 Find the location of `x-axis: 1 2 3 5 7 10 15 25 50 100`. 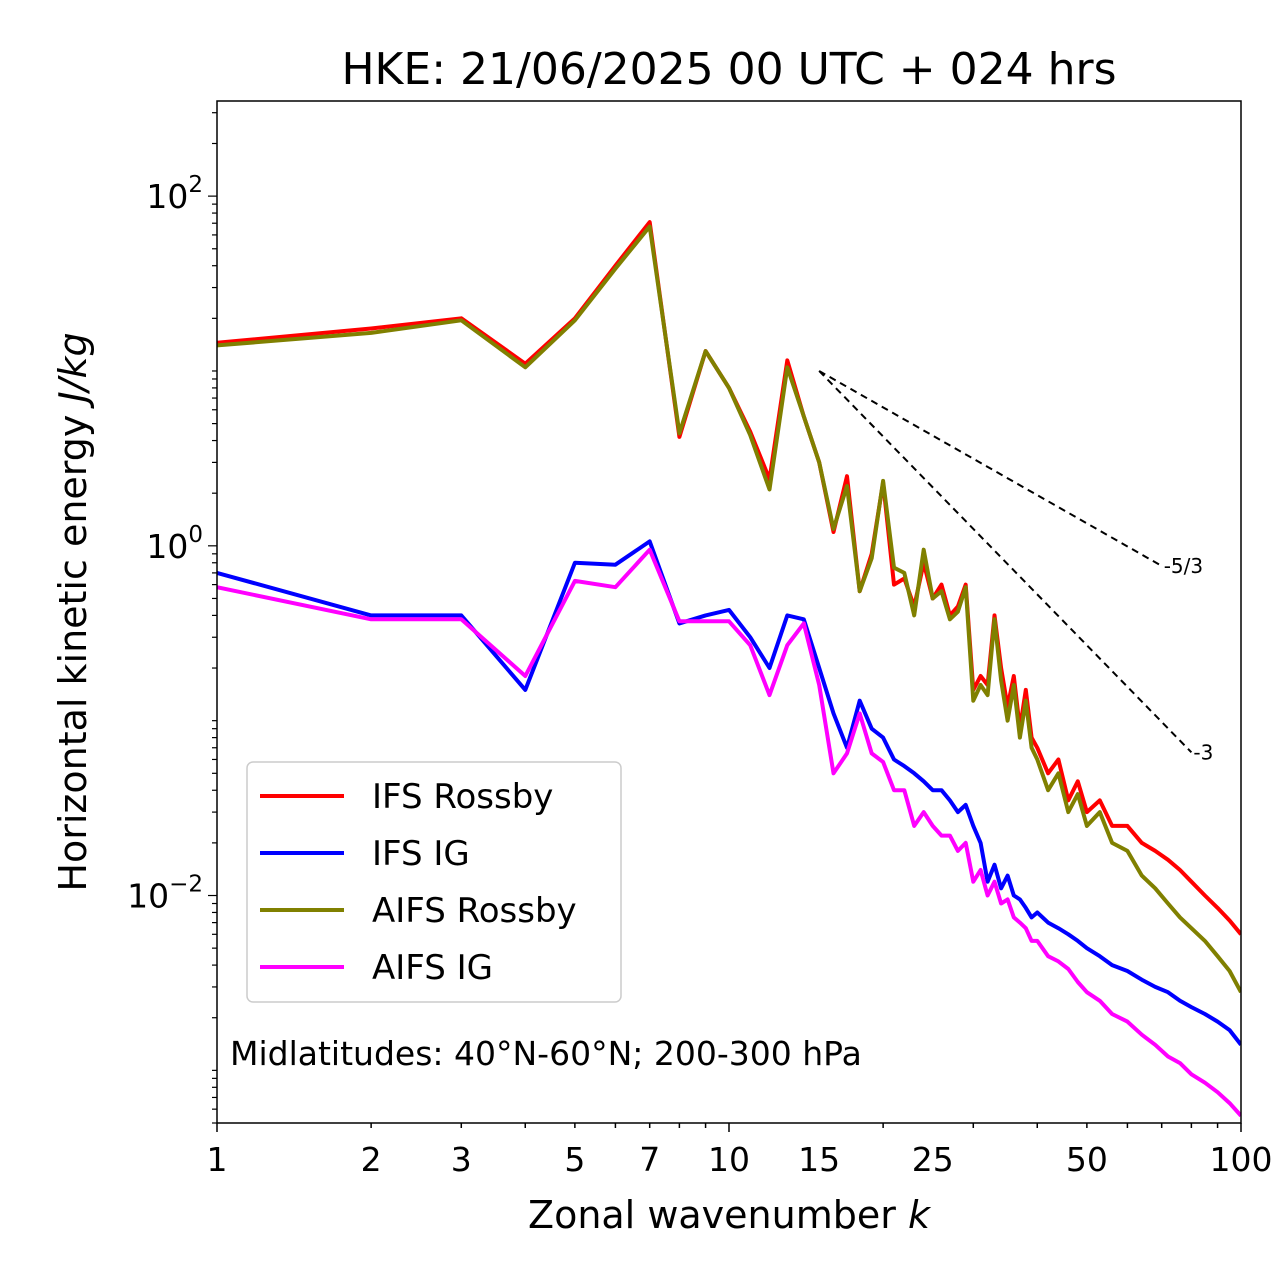

x-axis: 1 2 3 5 7 10 15 25 50 100 is located at coordinates (740, 1151).